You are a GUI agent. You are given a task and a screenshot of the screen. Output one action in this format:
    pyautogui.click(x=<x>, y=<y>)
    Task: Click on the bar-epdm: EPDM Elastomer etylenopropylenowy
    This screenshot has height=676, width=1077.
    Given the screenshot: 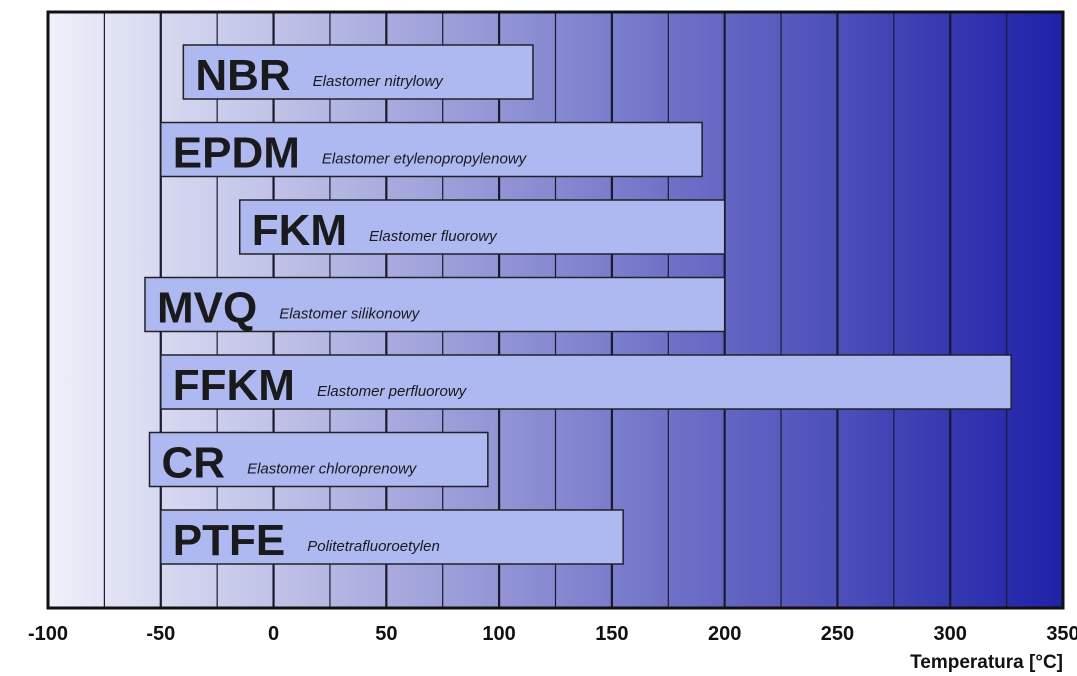 What is the action you would take?
    pyautogui.click(x=431, y=149)
    